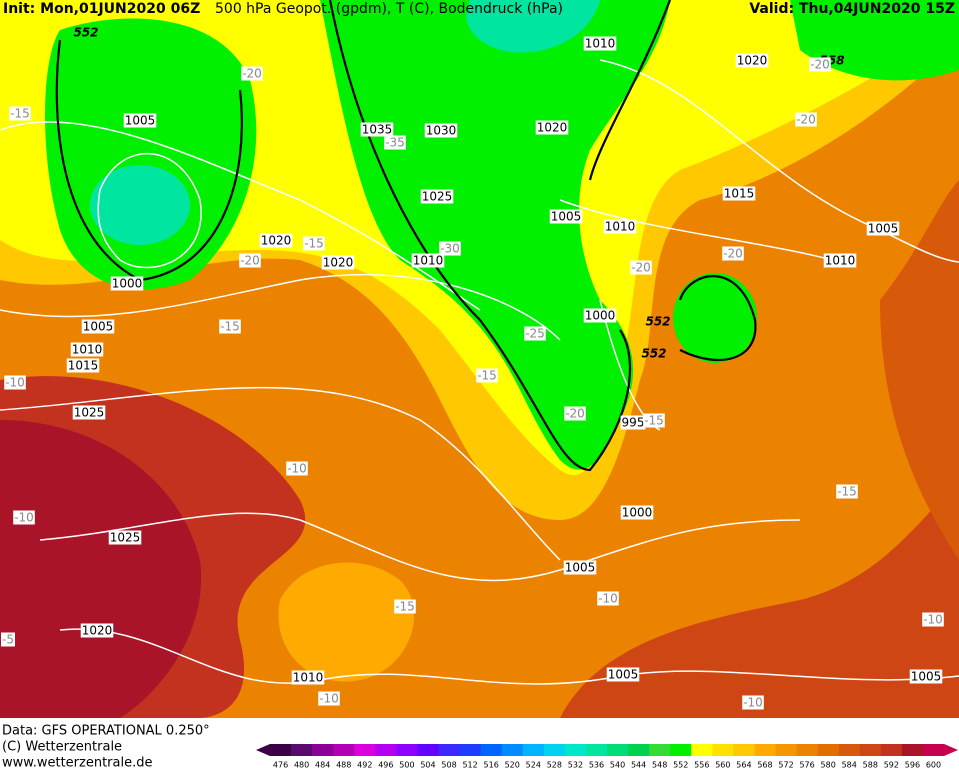  I want to click on colorbar-tick-label: 504, so click(427, 765).